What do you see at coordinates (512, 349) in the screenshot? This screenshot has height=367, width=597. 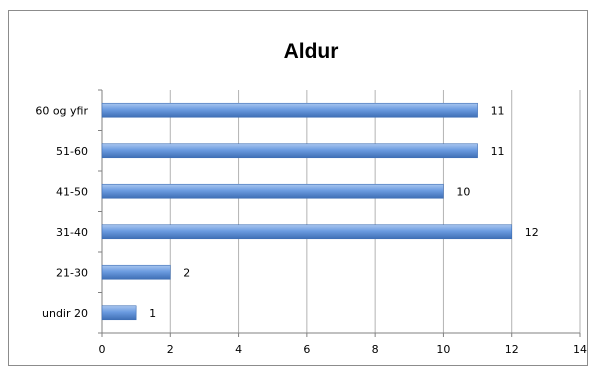 I see `x-tick-label-12: 12` at bounding box center [512, 349].